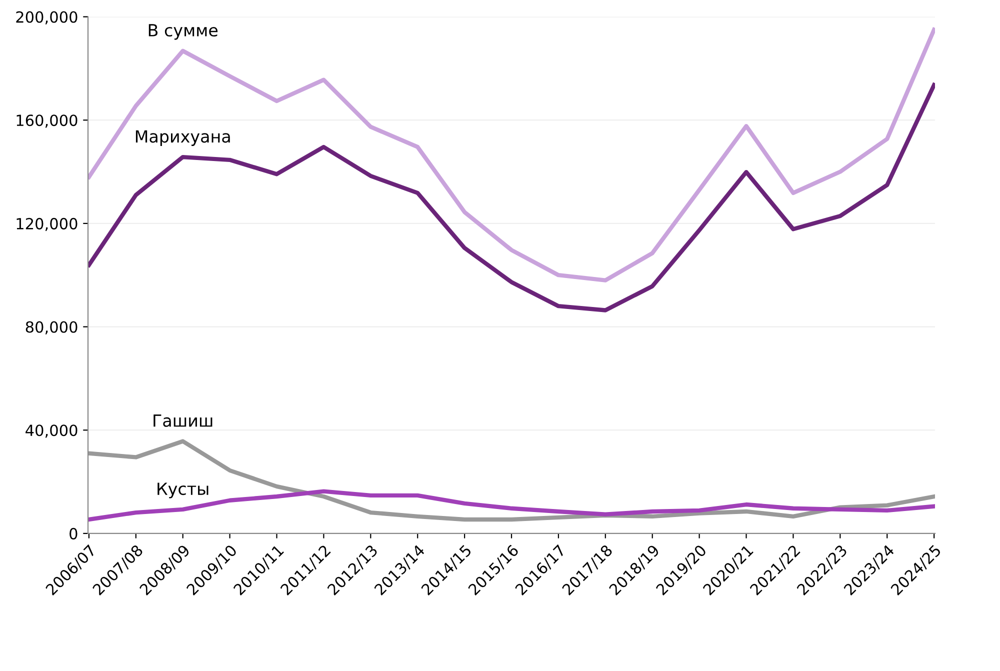 This screenshot has width=1000, height=671. Describe the element at coordinates (47, 121) in the screenshot. I see `y-tick-label: 160,000` at that location.